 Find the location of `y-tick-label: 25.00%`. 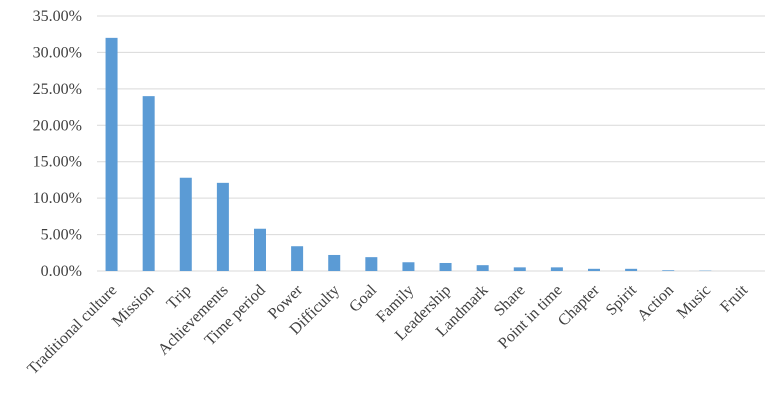

y-tick-label: 25.00% is located at coordinates (57, 89).